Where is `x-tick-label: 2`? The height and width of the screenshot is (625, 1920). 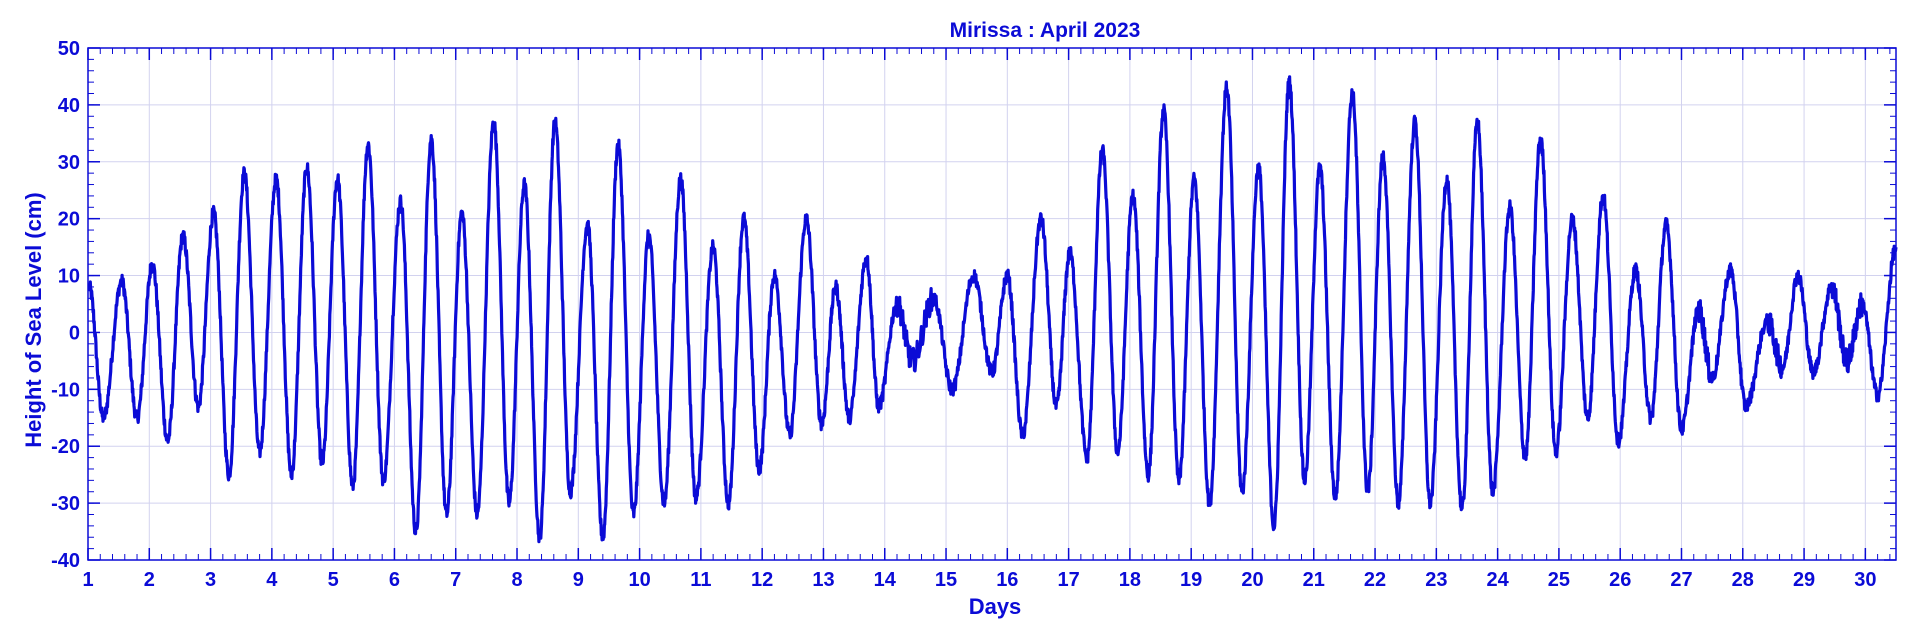 x-tick-label: 2 is located at coordinates (149, 580).